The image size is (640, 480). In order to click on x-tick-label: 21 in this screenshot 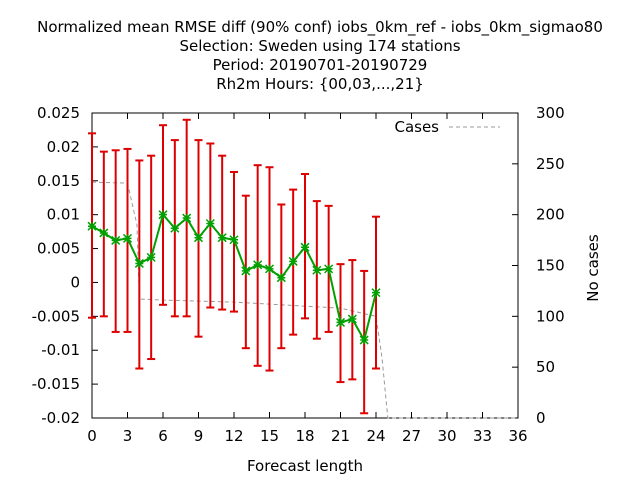, I will do `click(340, 436)`.